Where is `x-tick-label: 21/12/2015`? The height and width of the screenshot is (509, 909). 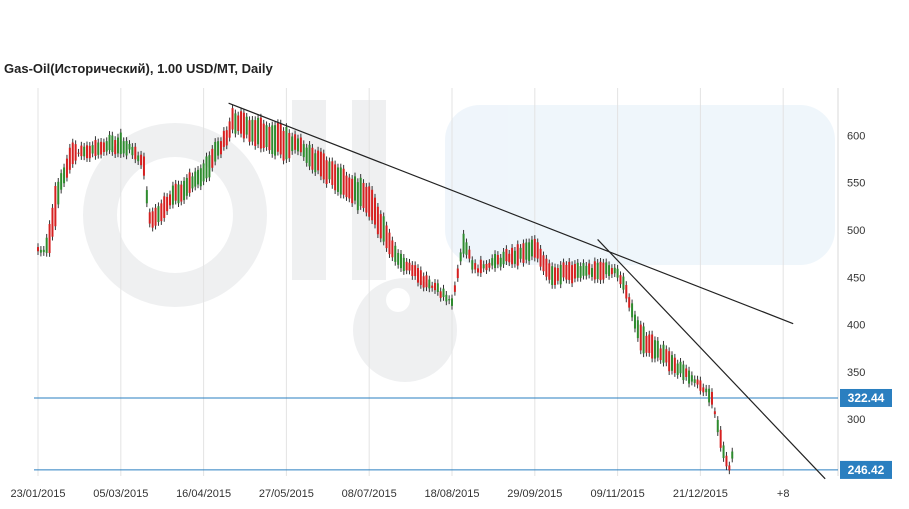
x-tick-label: 21/12/2015 is located at coordinates (700, 494).